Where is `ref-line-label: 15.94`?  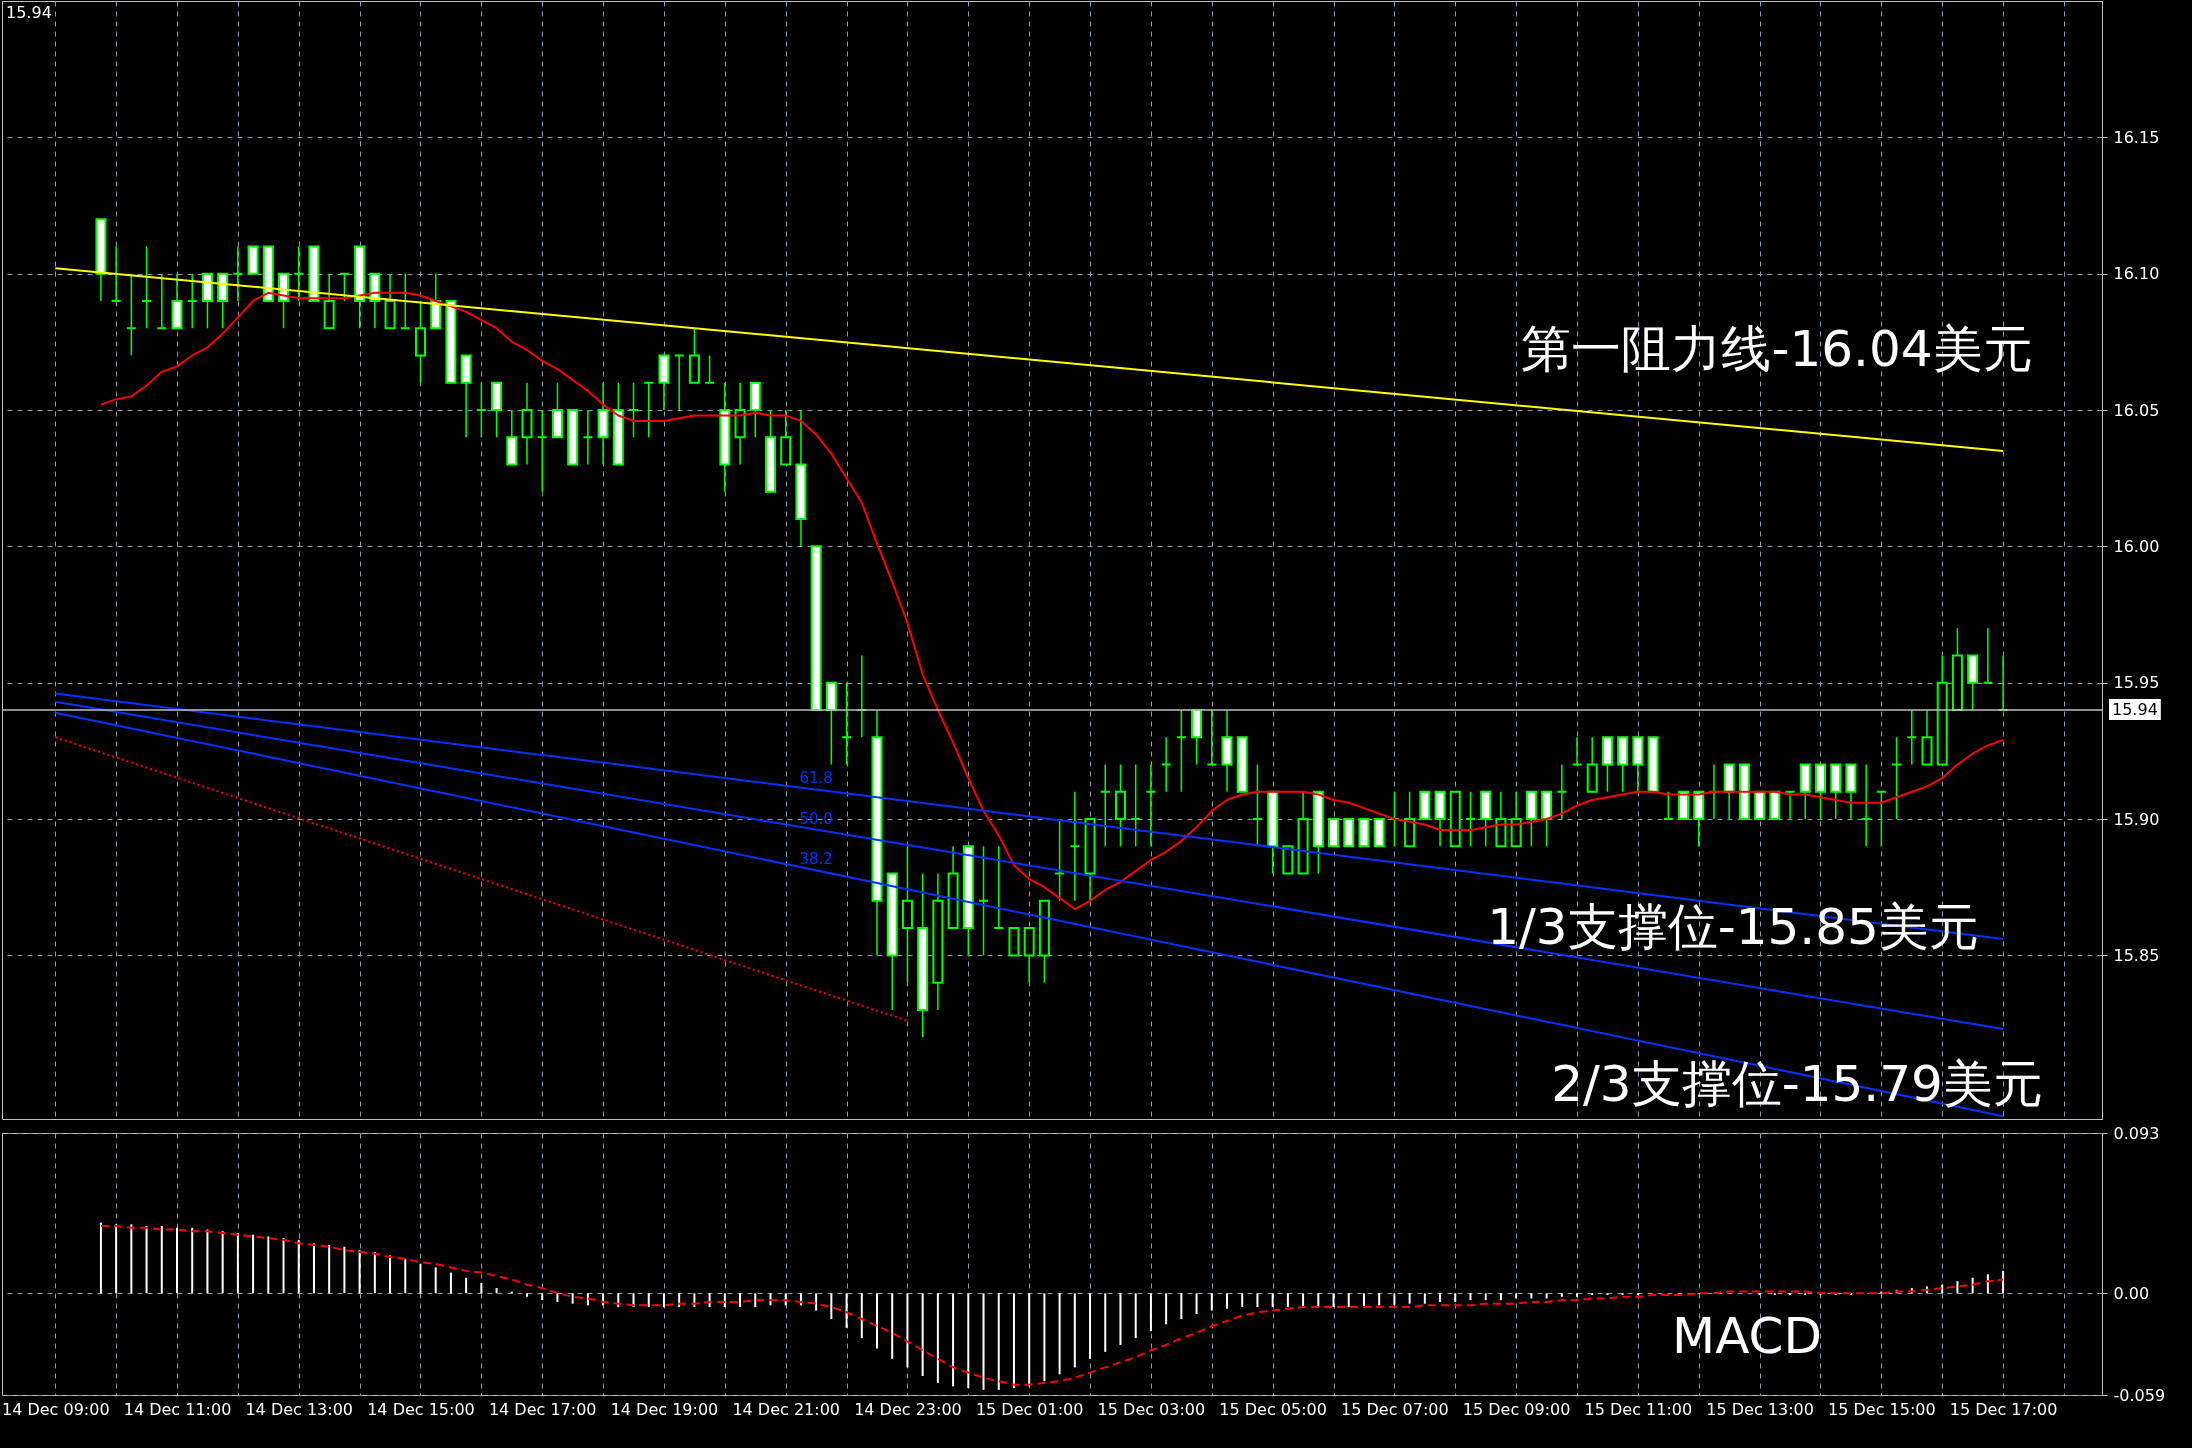
ref-line-label: 15.94 is located at coordinates (2135, 709).